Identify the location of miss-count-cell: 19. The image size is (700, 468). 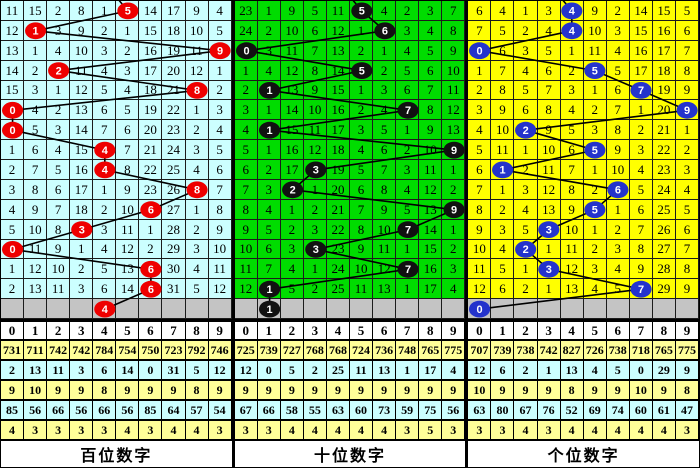
(174, 50).